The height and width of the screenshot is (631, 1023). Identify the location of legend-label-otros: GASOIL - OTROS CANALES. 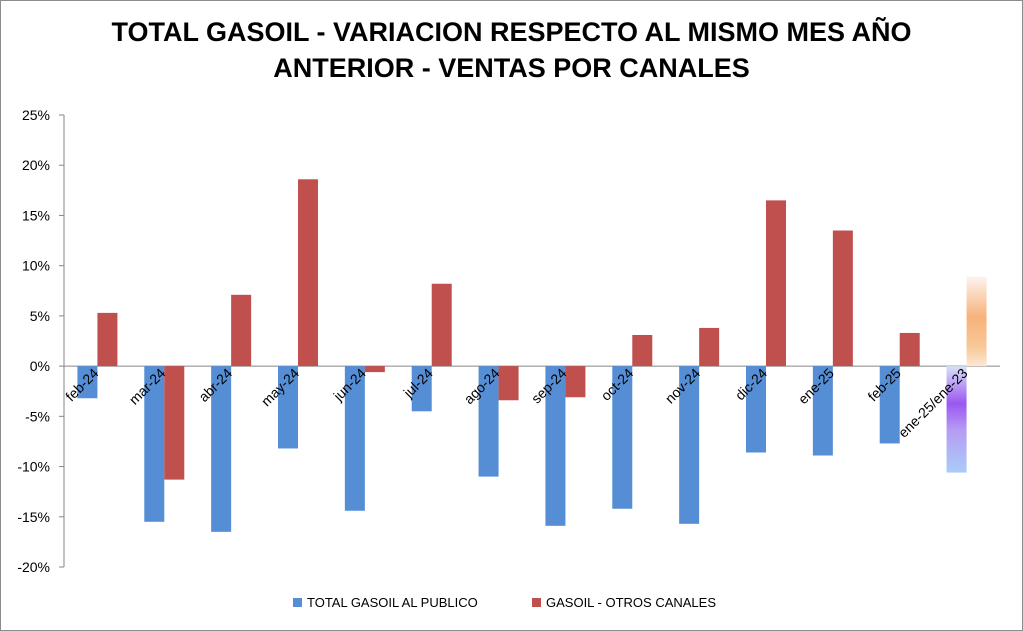
(631, 602).